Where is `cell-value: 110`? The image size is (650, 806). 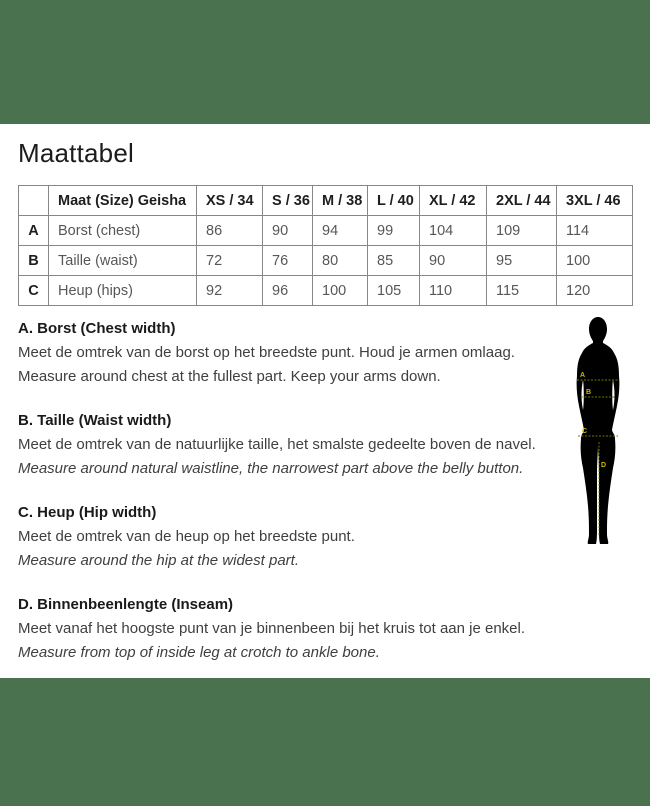 cell-value: 110 is located at coordinates (453, 290).